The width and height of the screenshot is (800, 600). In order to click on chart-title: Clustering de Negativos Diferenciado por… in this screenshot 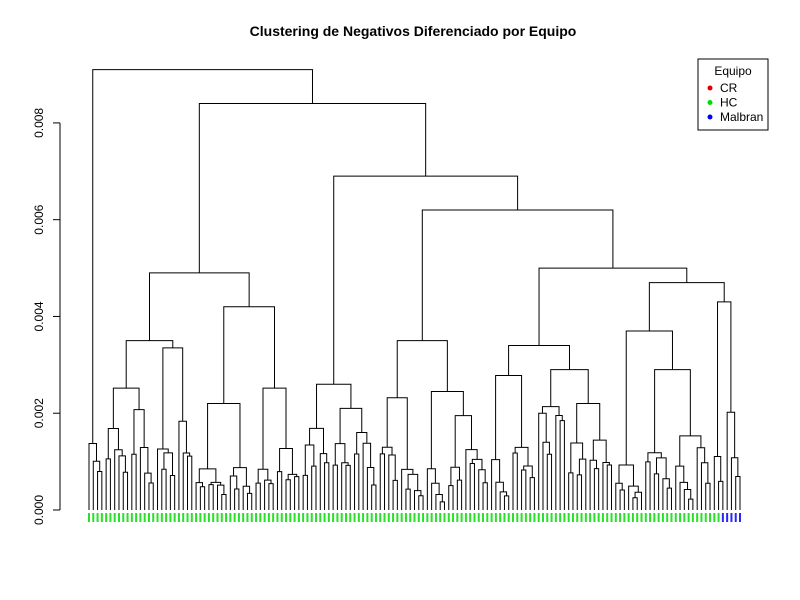, I will do `click(413, 31)`.